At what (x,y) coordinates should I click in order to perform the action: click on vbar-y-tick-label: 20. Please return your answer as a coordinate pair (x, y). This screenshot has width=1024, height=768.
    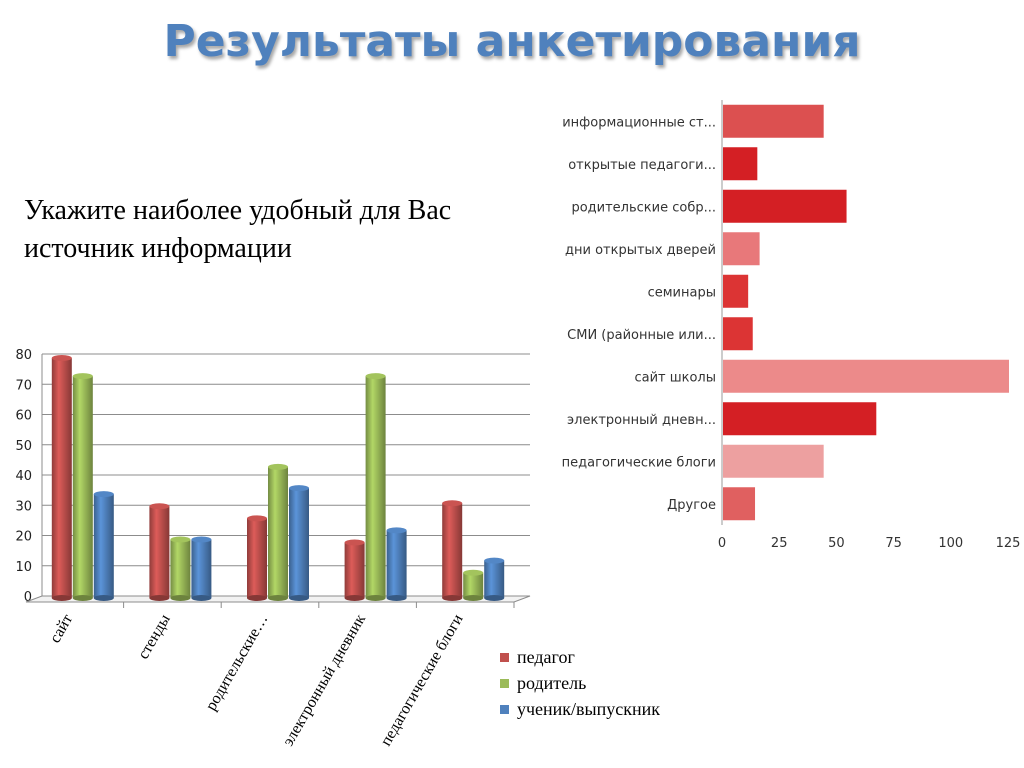
    Looking at the image, I should click on (23, 537).